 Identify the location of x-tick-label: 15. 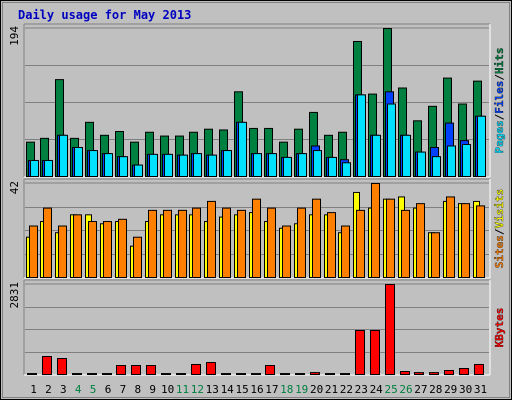
(241, 389).